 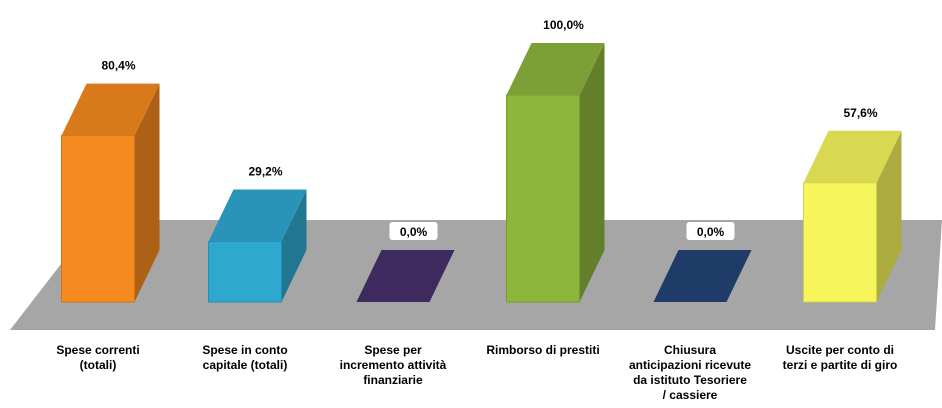 I want to click on label-line: Rimborso di prestiti, so click(x=542, y=350).